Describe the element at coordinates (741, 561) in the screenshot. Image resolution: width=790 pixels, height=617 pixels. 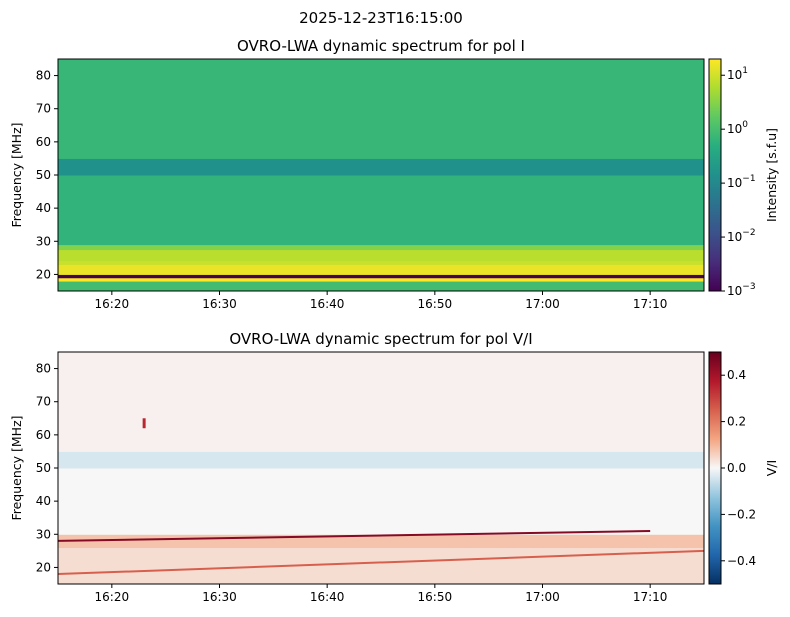
I see `colorbar-tick-label: −0.4` at that location.